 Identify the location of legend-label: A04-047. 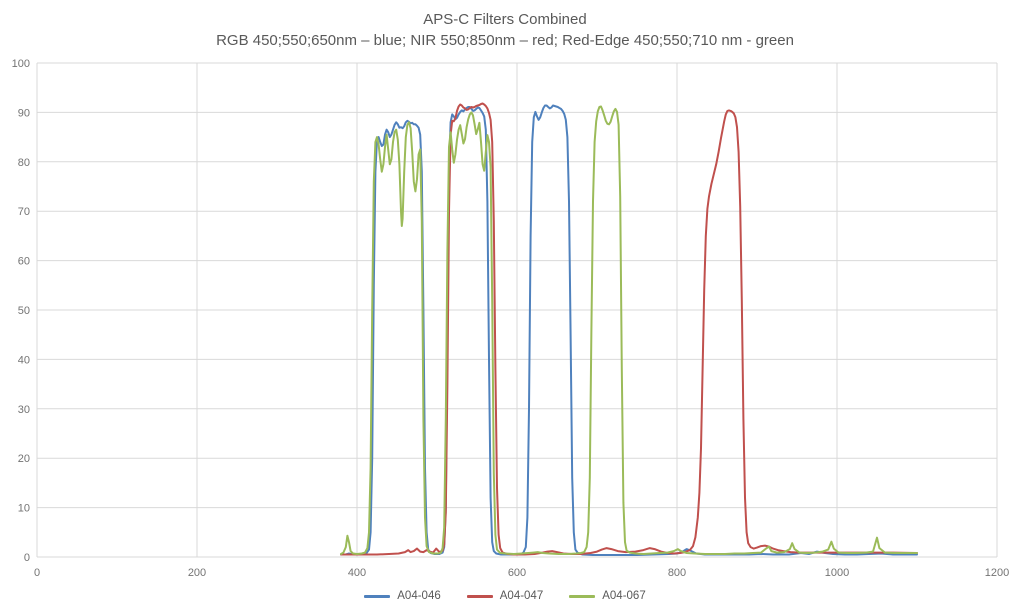
(521, 596).